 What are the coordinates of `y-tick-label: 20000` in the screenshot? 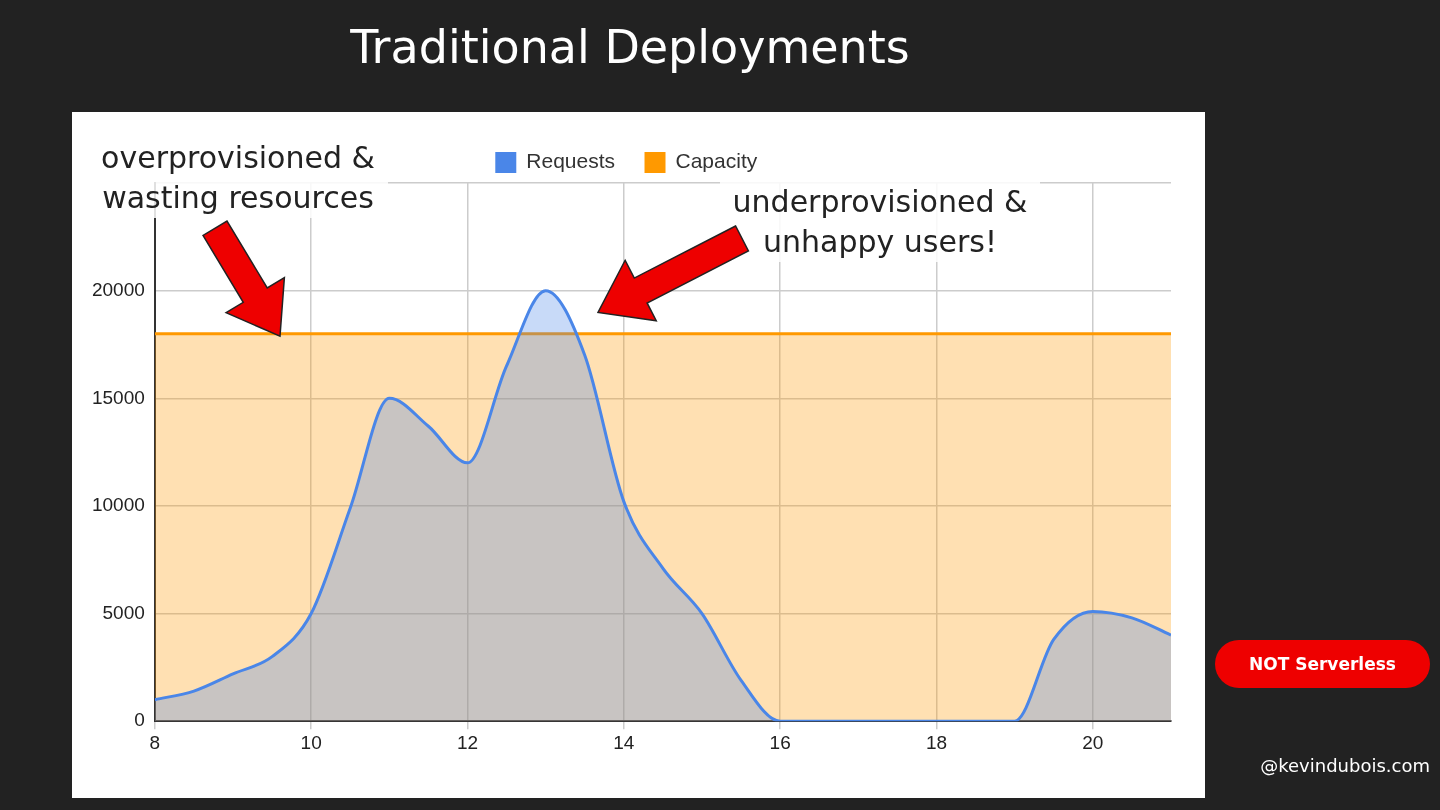 It's located at (118, 289).